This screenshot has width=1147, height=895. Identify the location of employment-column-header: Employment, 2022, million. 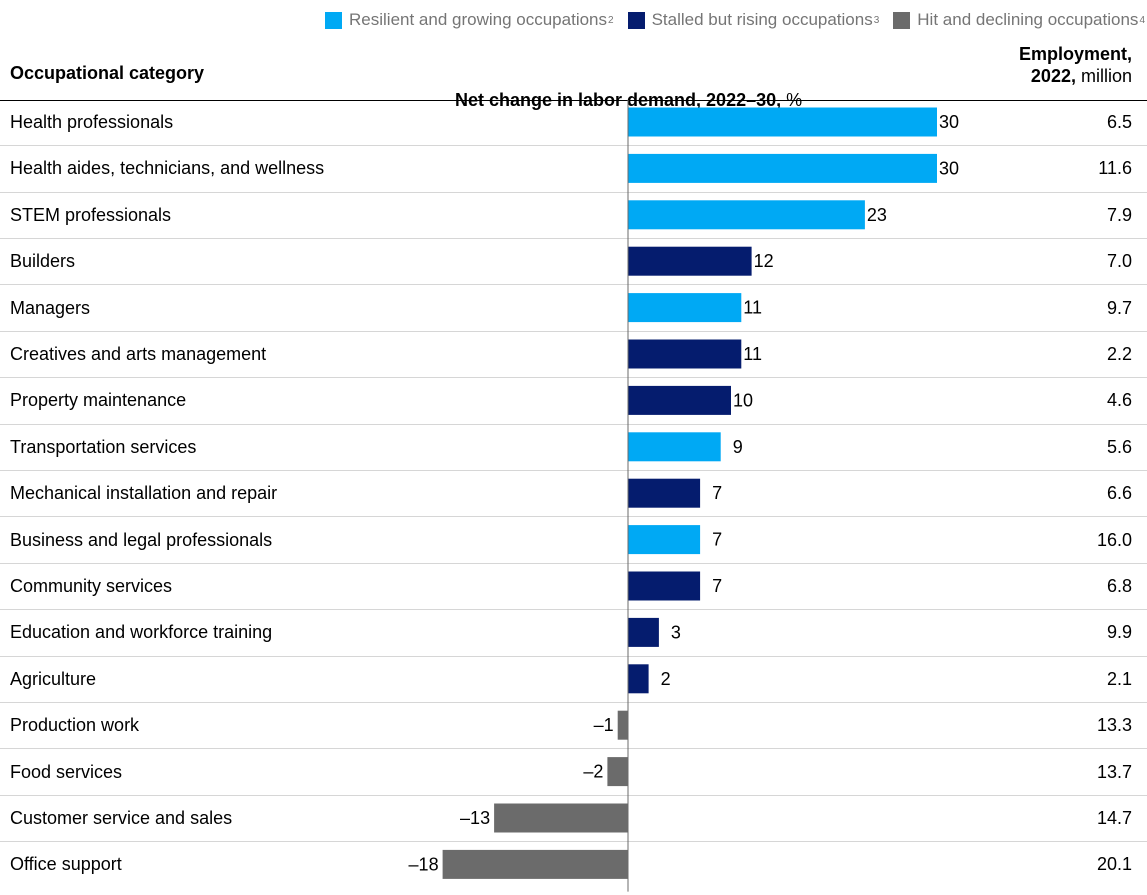
(1075, 65).